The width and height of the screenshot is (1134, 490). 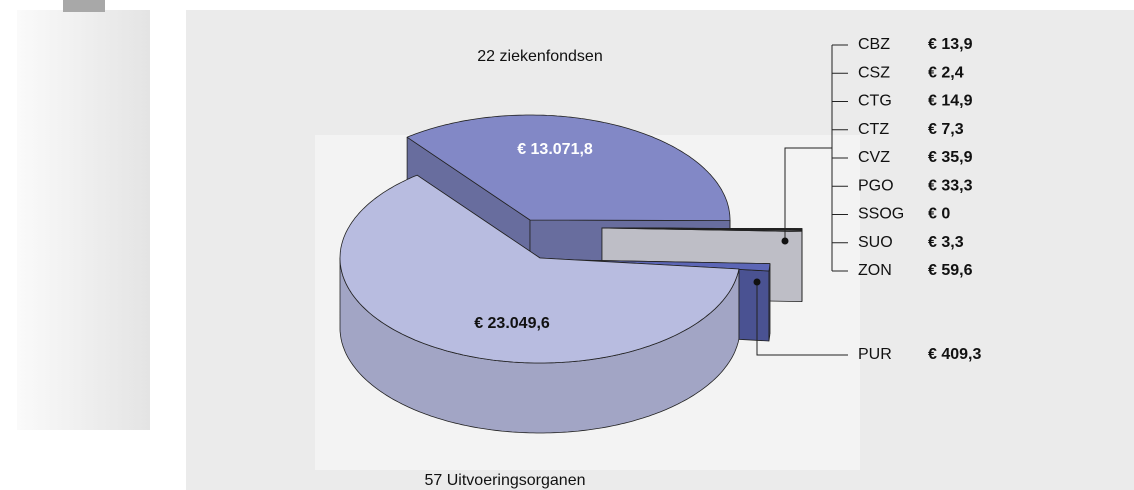 What do you see at coordinates (881, 214) in the screenshot?
I see `legend-name: SSOG` at bounding box center [881, 214].